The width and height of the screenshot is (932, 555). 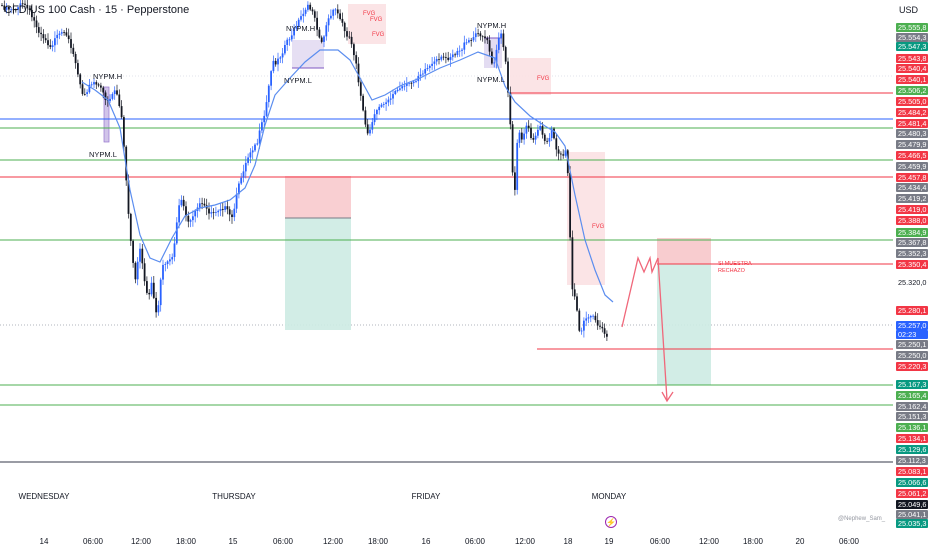 I want to click on fvg-label: FVG, so click(x=378, y=35).